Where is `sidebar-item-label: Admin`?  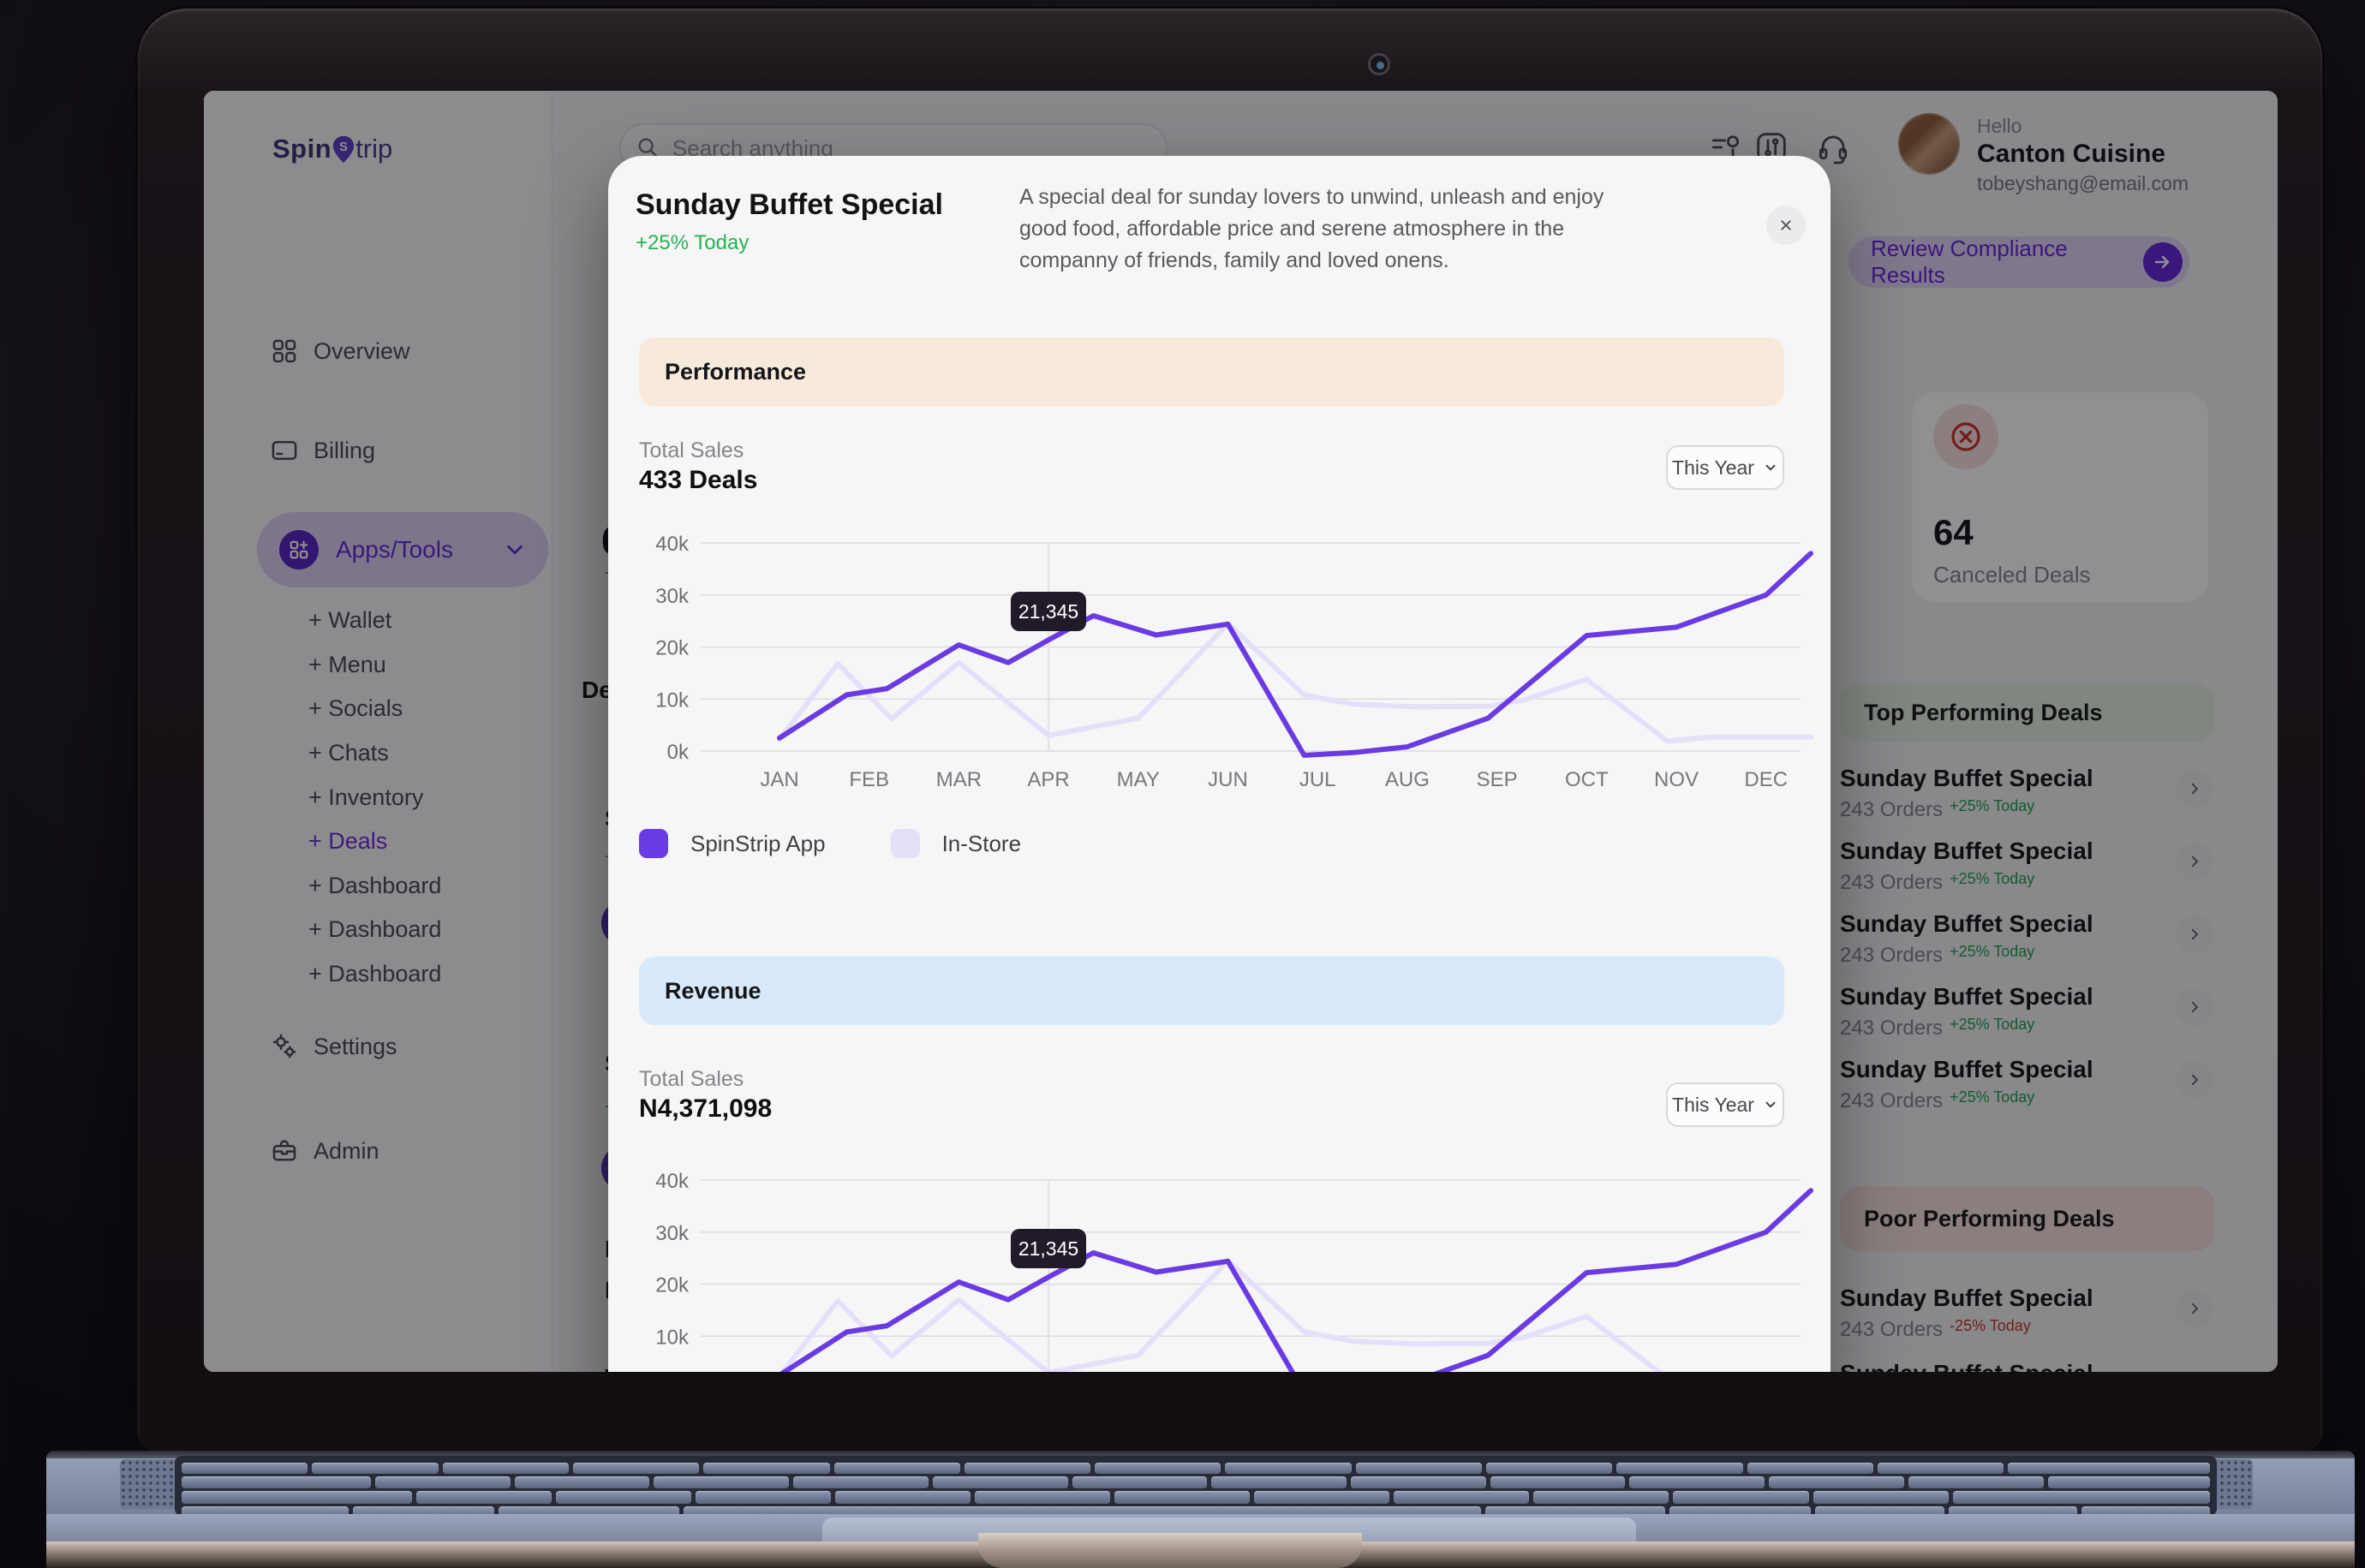 sidebar-item-label: Admin is located at coordinates (346, 1150).